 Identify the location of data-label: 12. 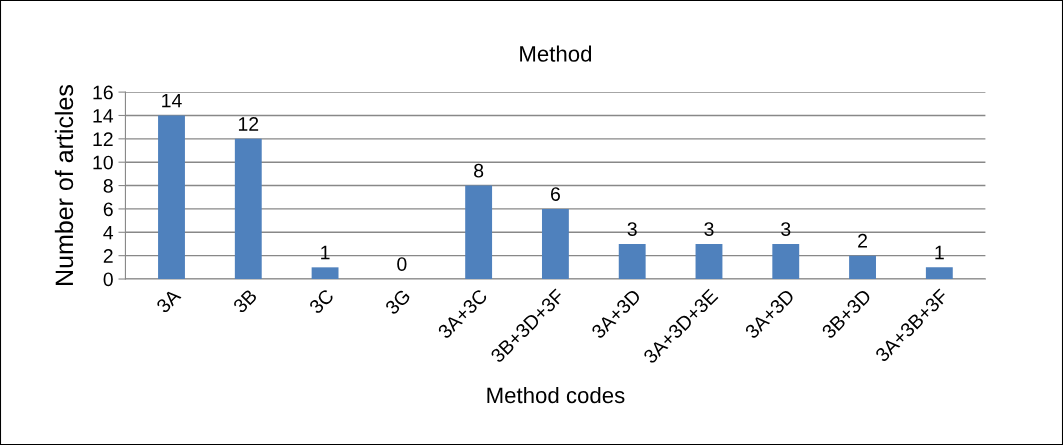
(248, 124).